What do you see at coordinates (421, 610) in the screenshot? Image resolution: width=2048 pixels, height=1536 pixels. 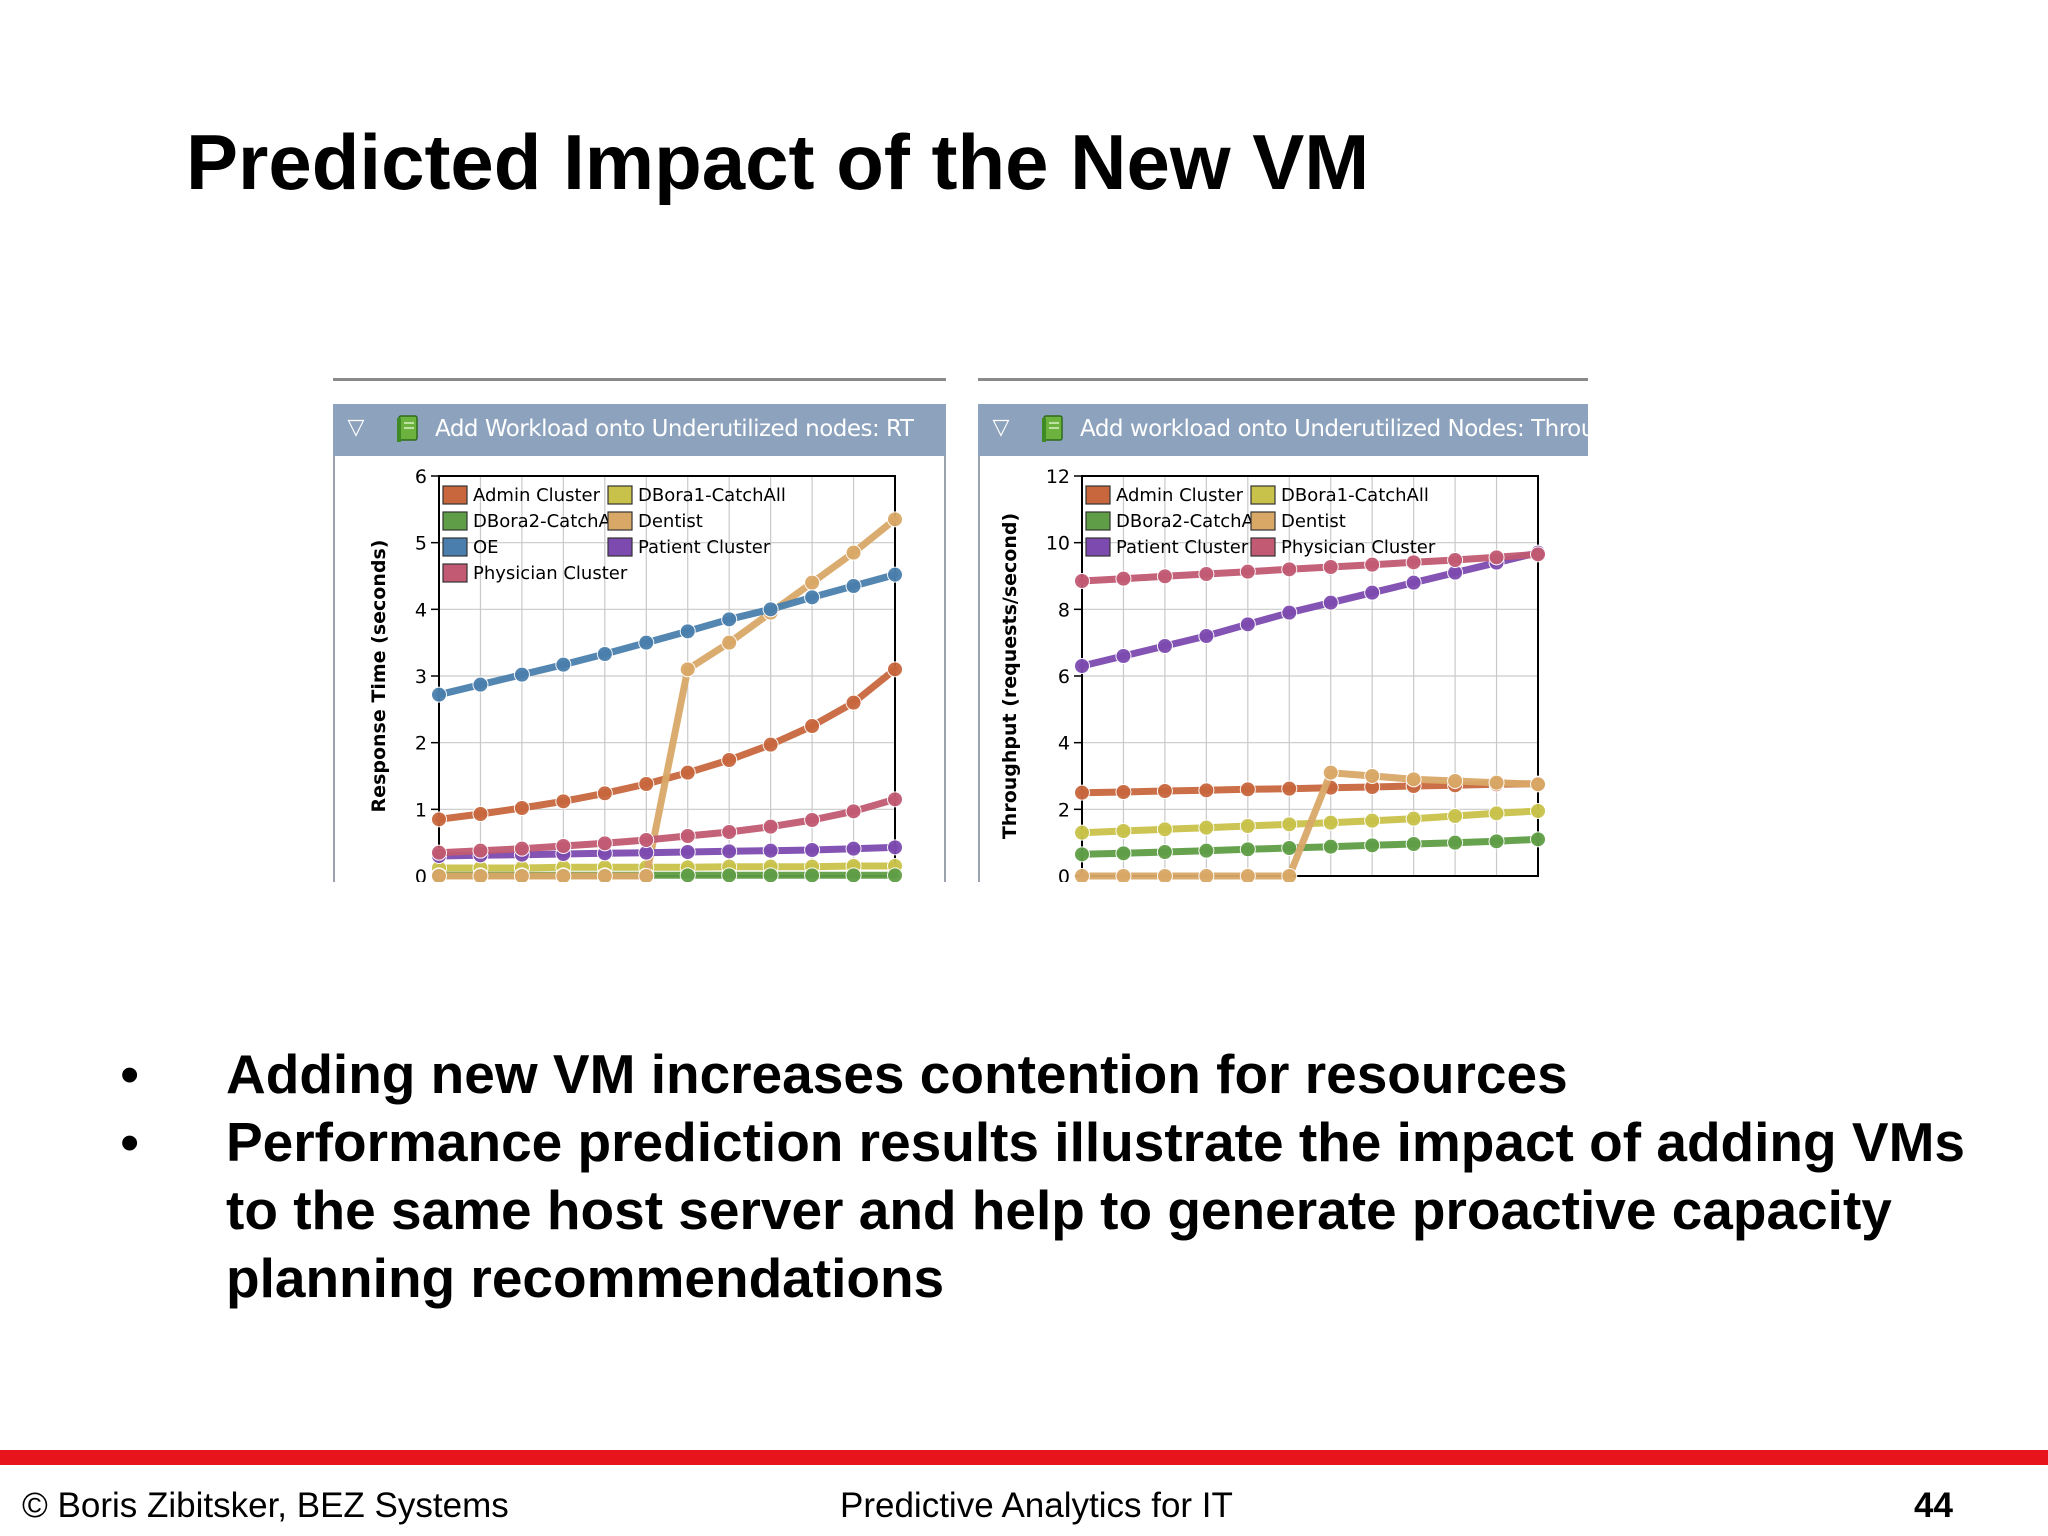 I see `y-tick-label: 4` at bounding box center [421, 610].